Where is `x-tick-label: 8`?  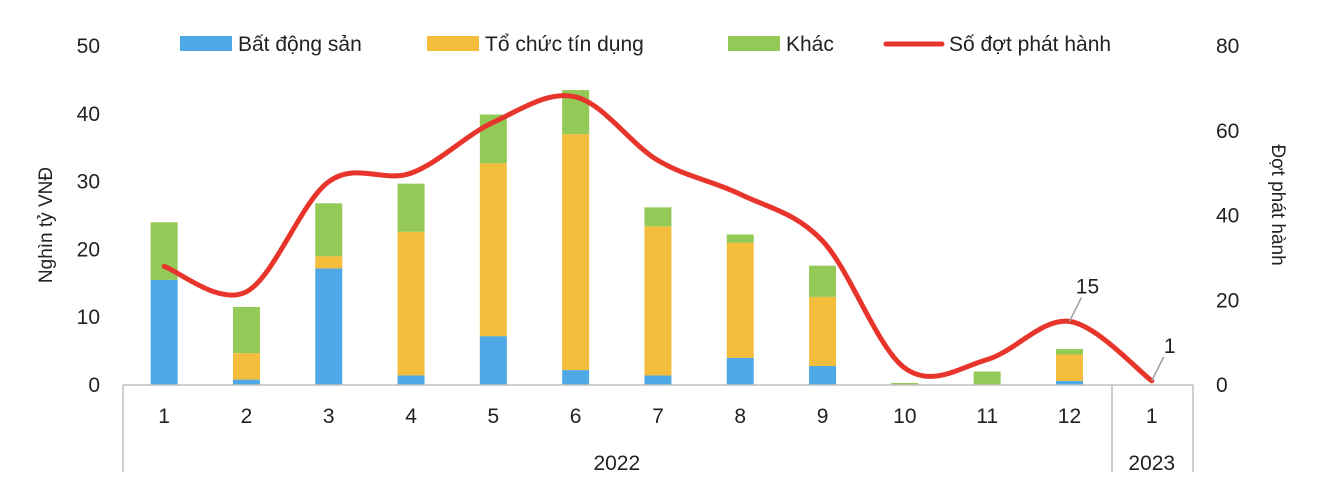 x-tick-label: 8 is located at coordinates (740, 416).